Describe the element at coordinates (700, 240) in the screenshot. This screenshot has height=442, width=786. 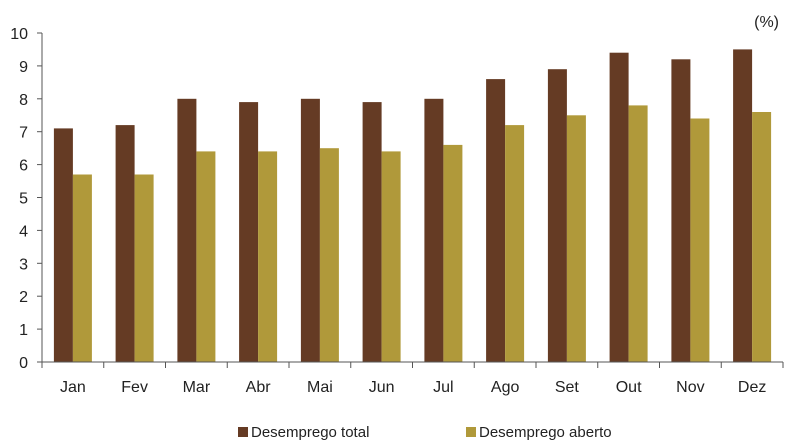
I see `bar-aberto-nov` at that location.